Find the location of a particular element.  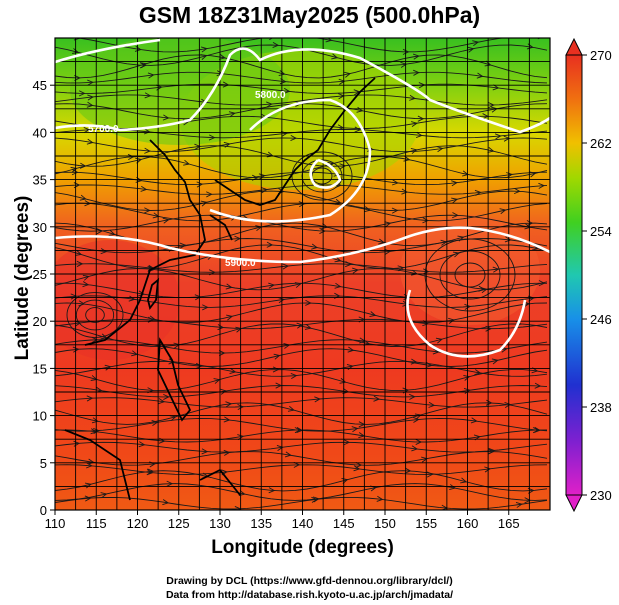

y-tick-label: 15 is located at coordinates (40, 368).